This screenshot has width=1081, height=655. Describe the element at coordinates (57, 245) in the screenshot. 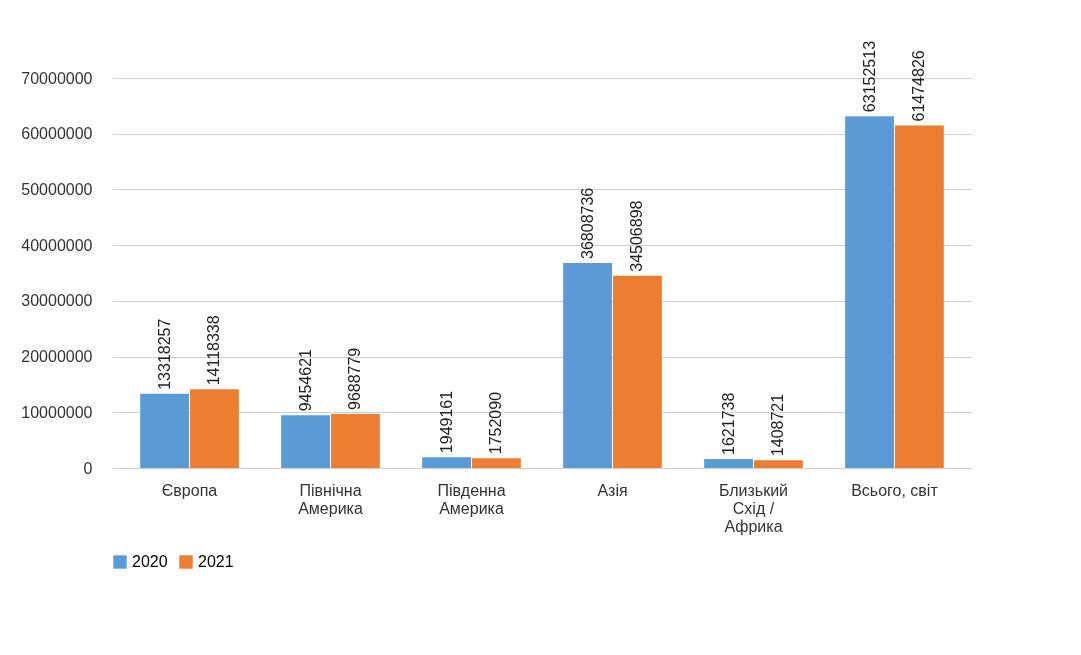

I see `y-tick-label: 40000000` at that location.